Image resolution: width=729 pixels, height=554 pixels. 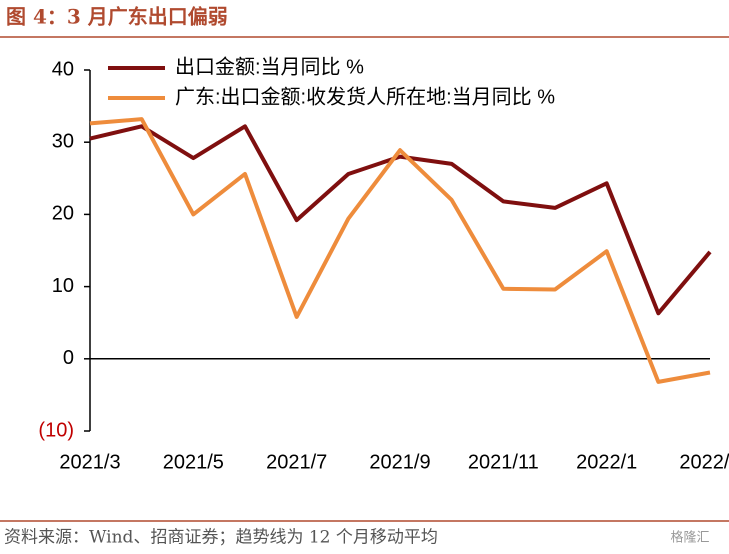 What do you see at coordinates (68, 358) in the screenshot?
I see `y-tick-label: 0` at bounding box center [68, 358].